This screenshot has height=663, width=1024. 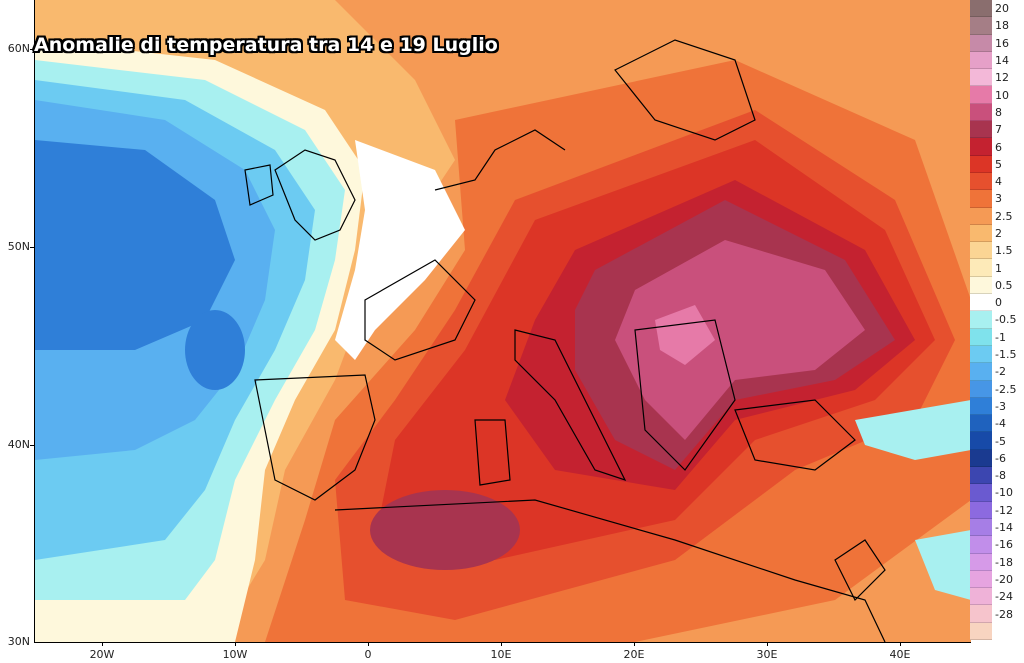 I want to click on legend-label: 0, so click(x=998, y=303).